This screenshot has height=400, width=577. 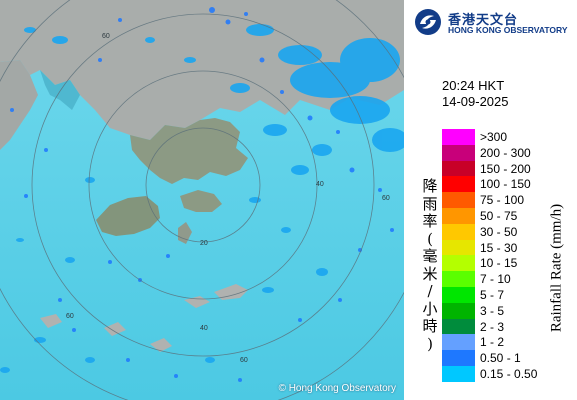 I want to click on legend-label: 7 - 10, so click(x=495, y=279).